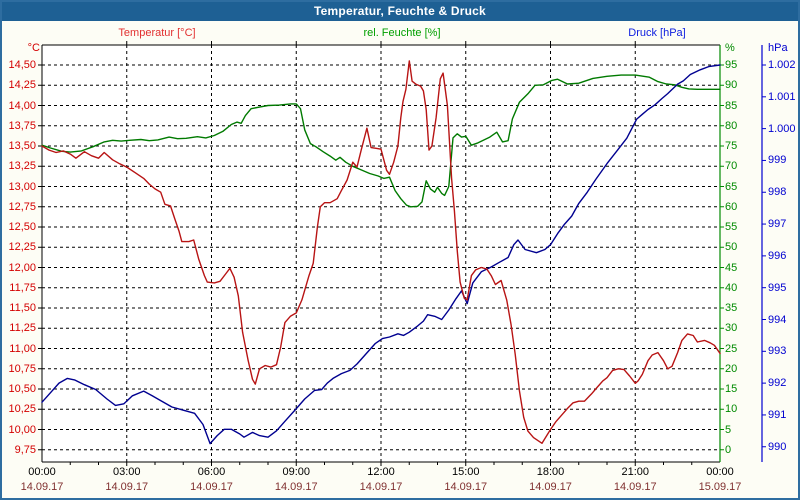 This screenshot has height=500, width=800. I want to click on x-axis-time-label: 03:00, so click(126, 472).